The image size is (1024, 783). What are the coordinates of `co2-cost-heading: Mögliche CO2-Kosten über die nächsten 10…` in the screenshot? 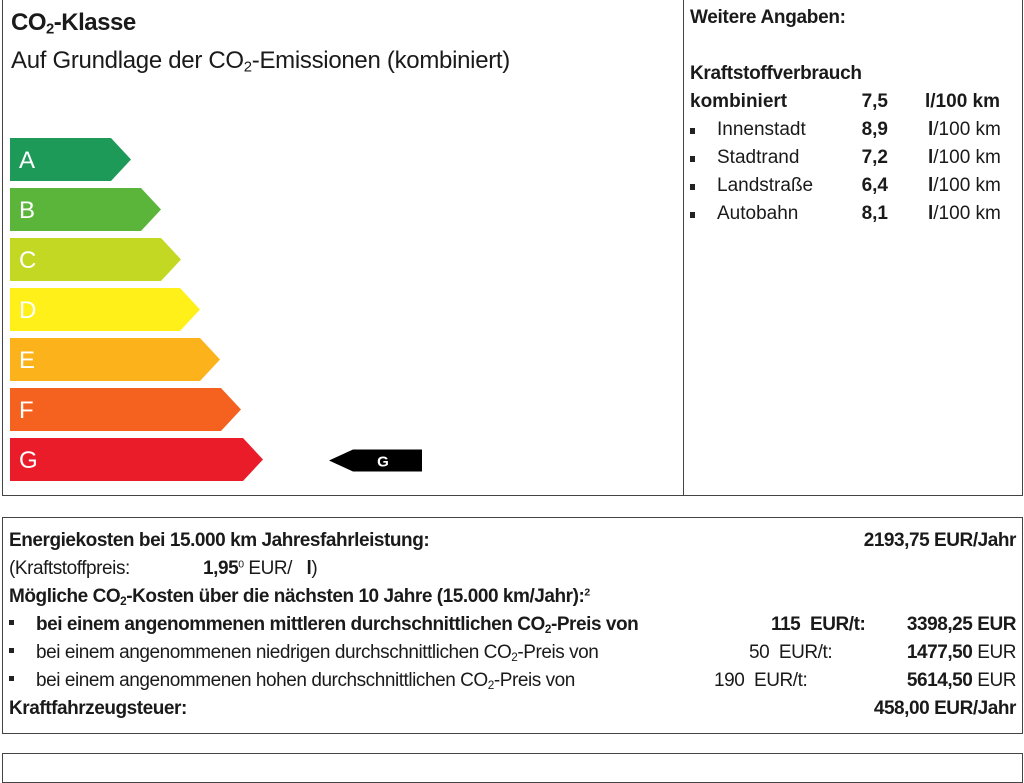 It's located at (299, 597).